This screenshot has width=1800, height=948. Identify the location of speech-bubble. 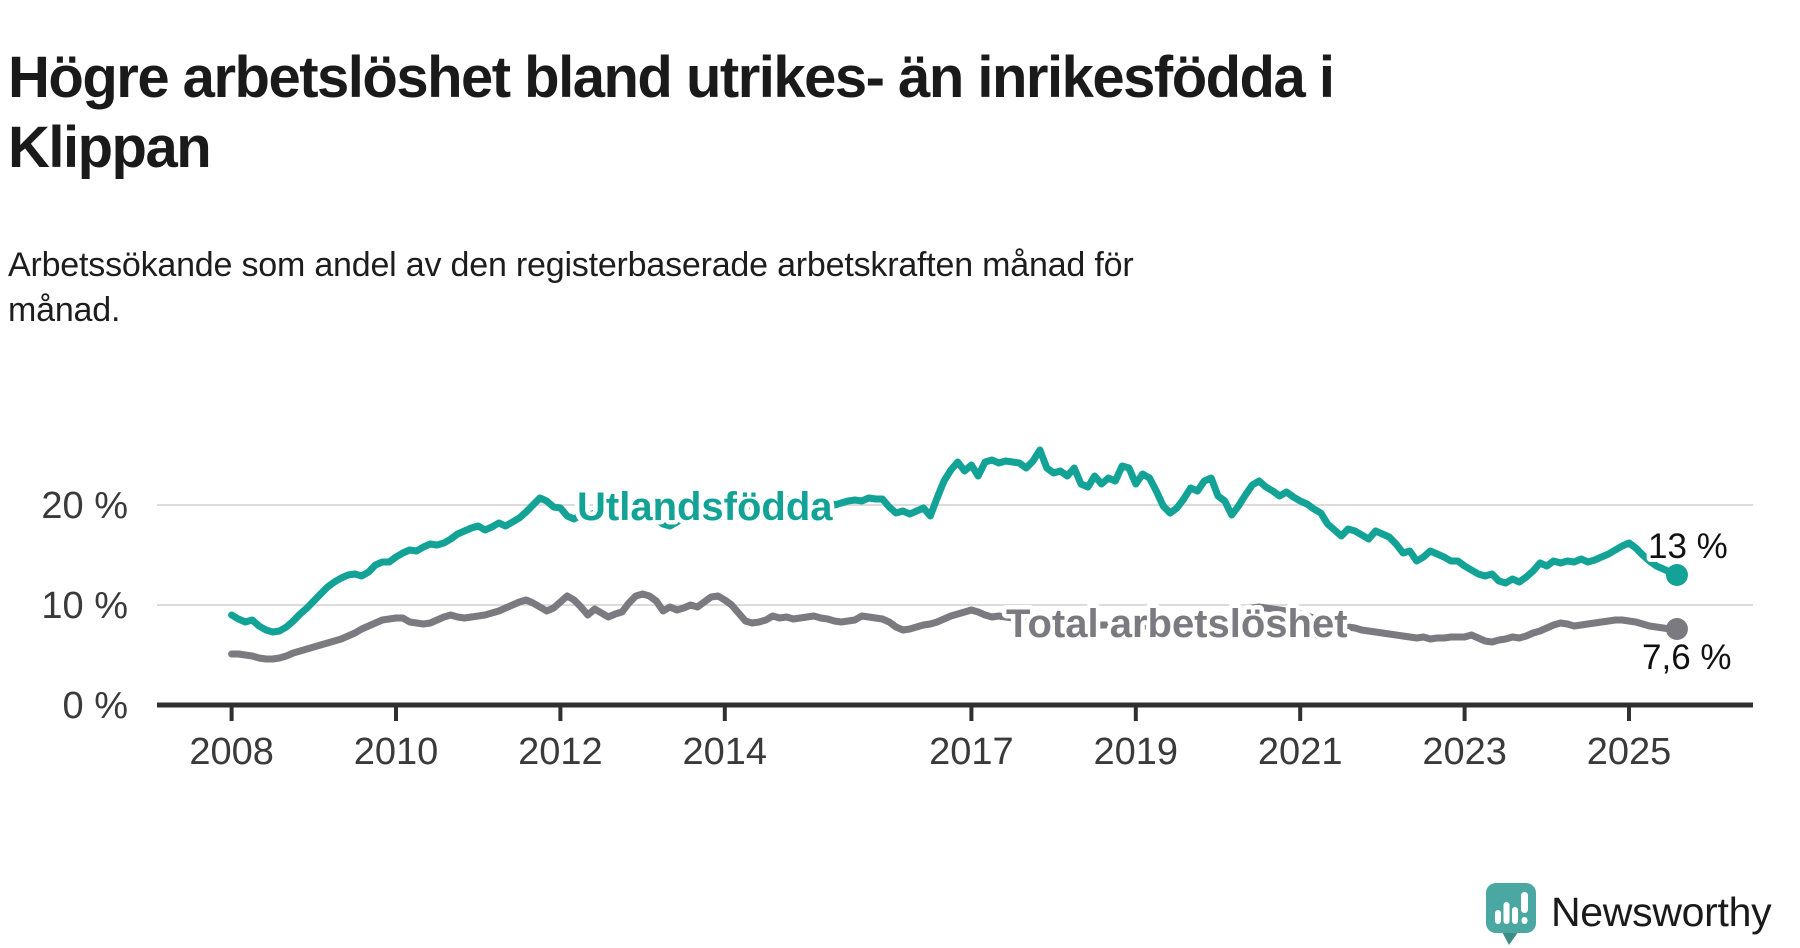
(1511, 908).